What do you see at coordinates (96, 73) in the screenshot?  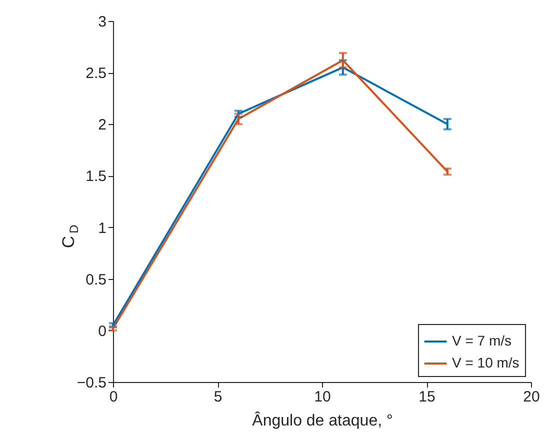 I see `y-tick-label: 2.5` at bounding box center [96, 73].